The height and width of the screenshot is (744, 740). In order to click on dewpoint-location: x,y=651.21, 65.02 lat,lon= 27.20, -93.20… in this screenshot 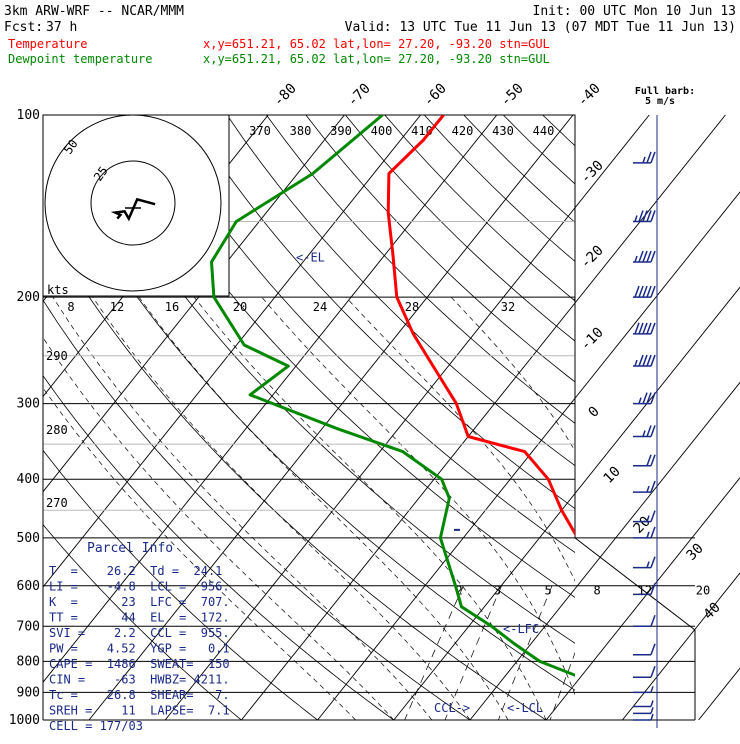, I will do `click(376, 59)`.